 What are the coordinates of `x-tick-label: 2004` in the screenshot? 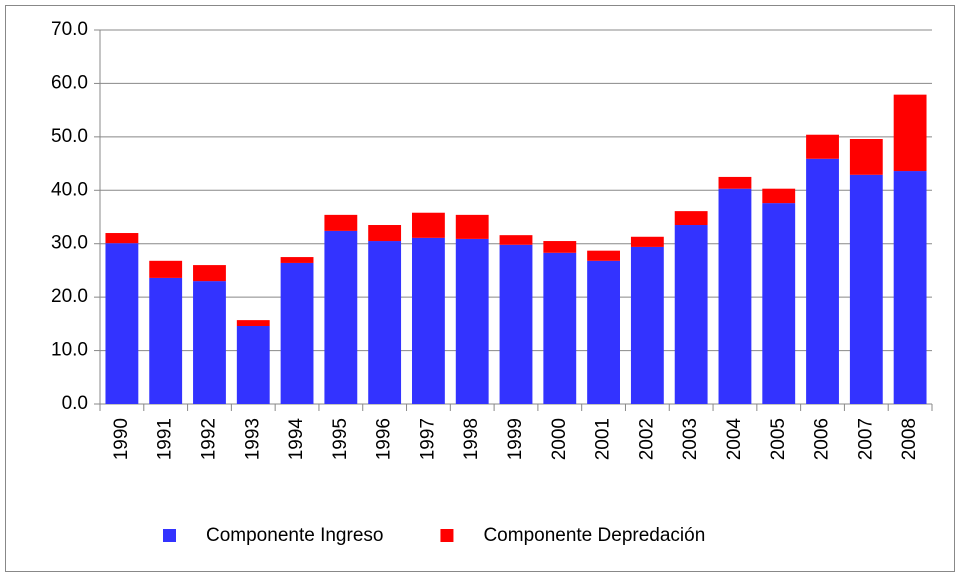 It's located at (734, 439).